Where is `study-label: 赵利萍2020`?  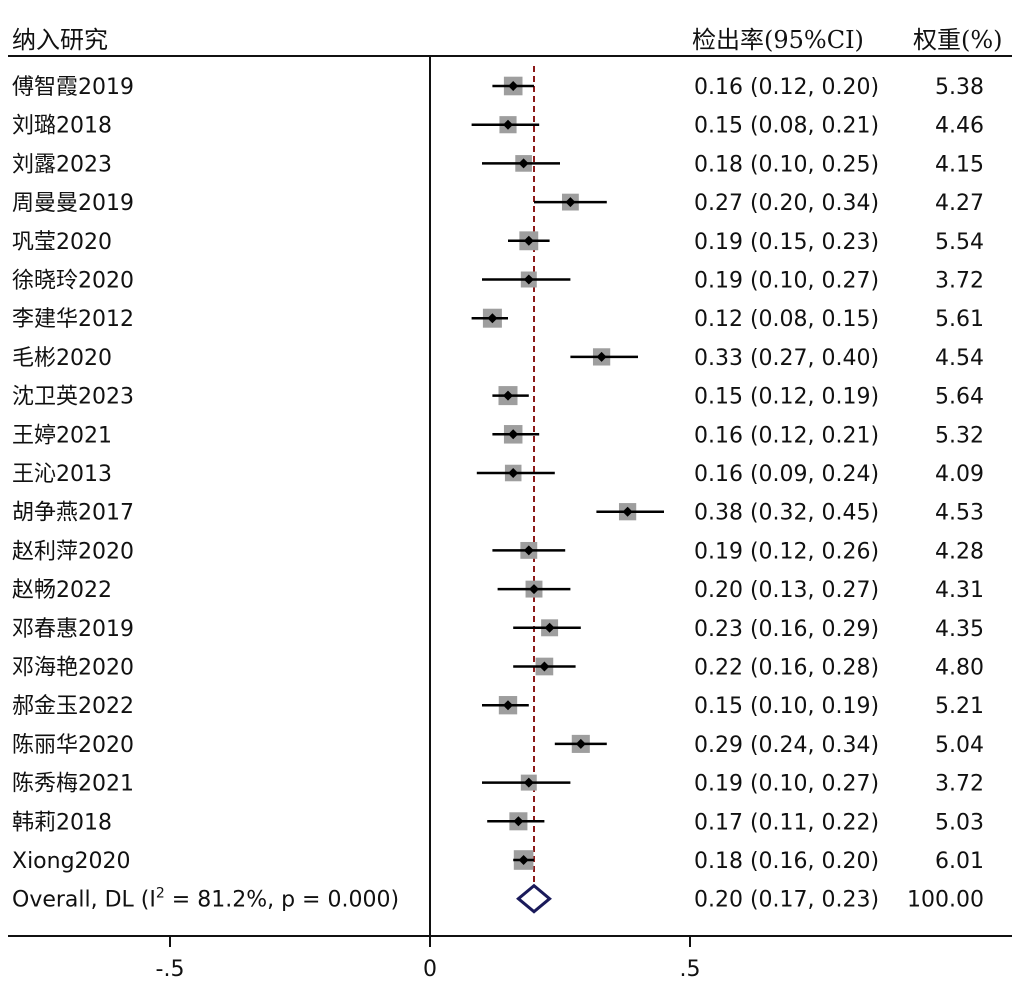
study-label: 赵利萍2020 is located at coordinates (73, 551).